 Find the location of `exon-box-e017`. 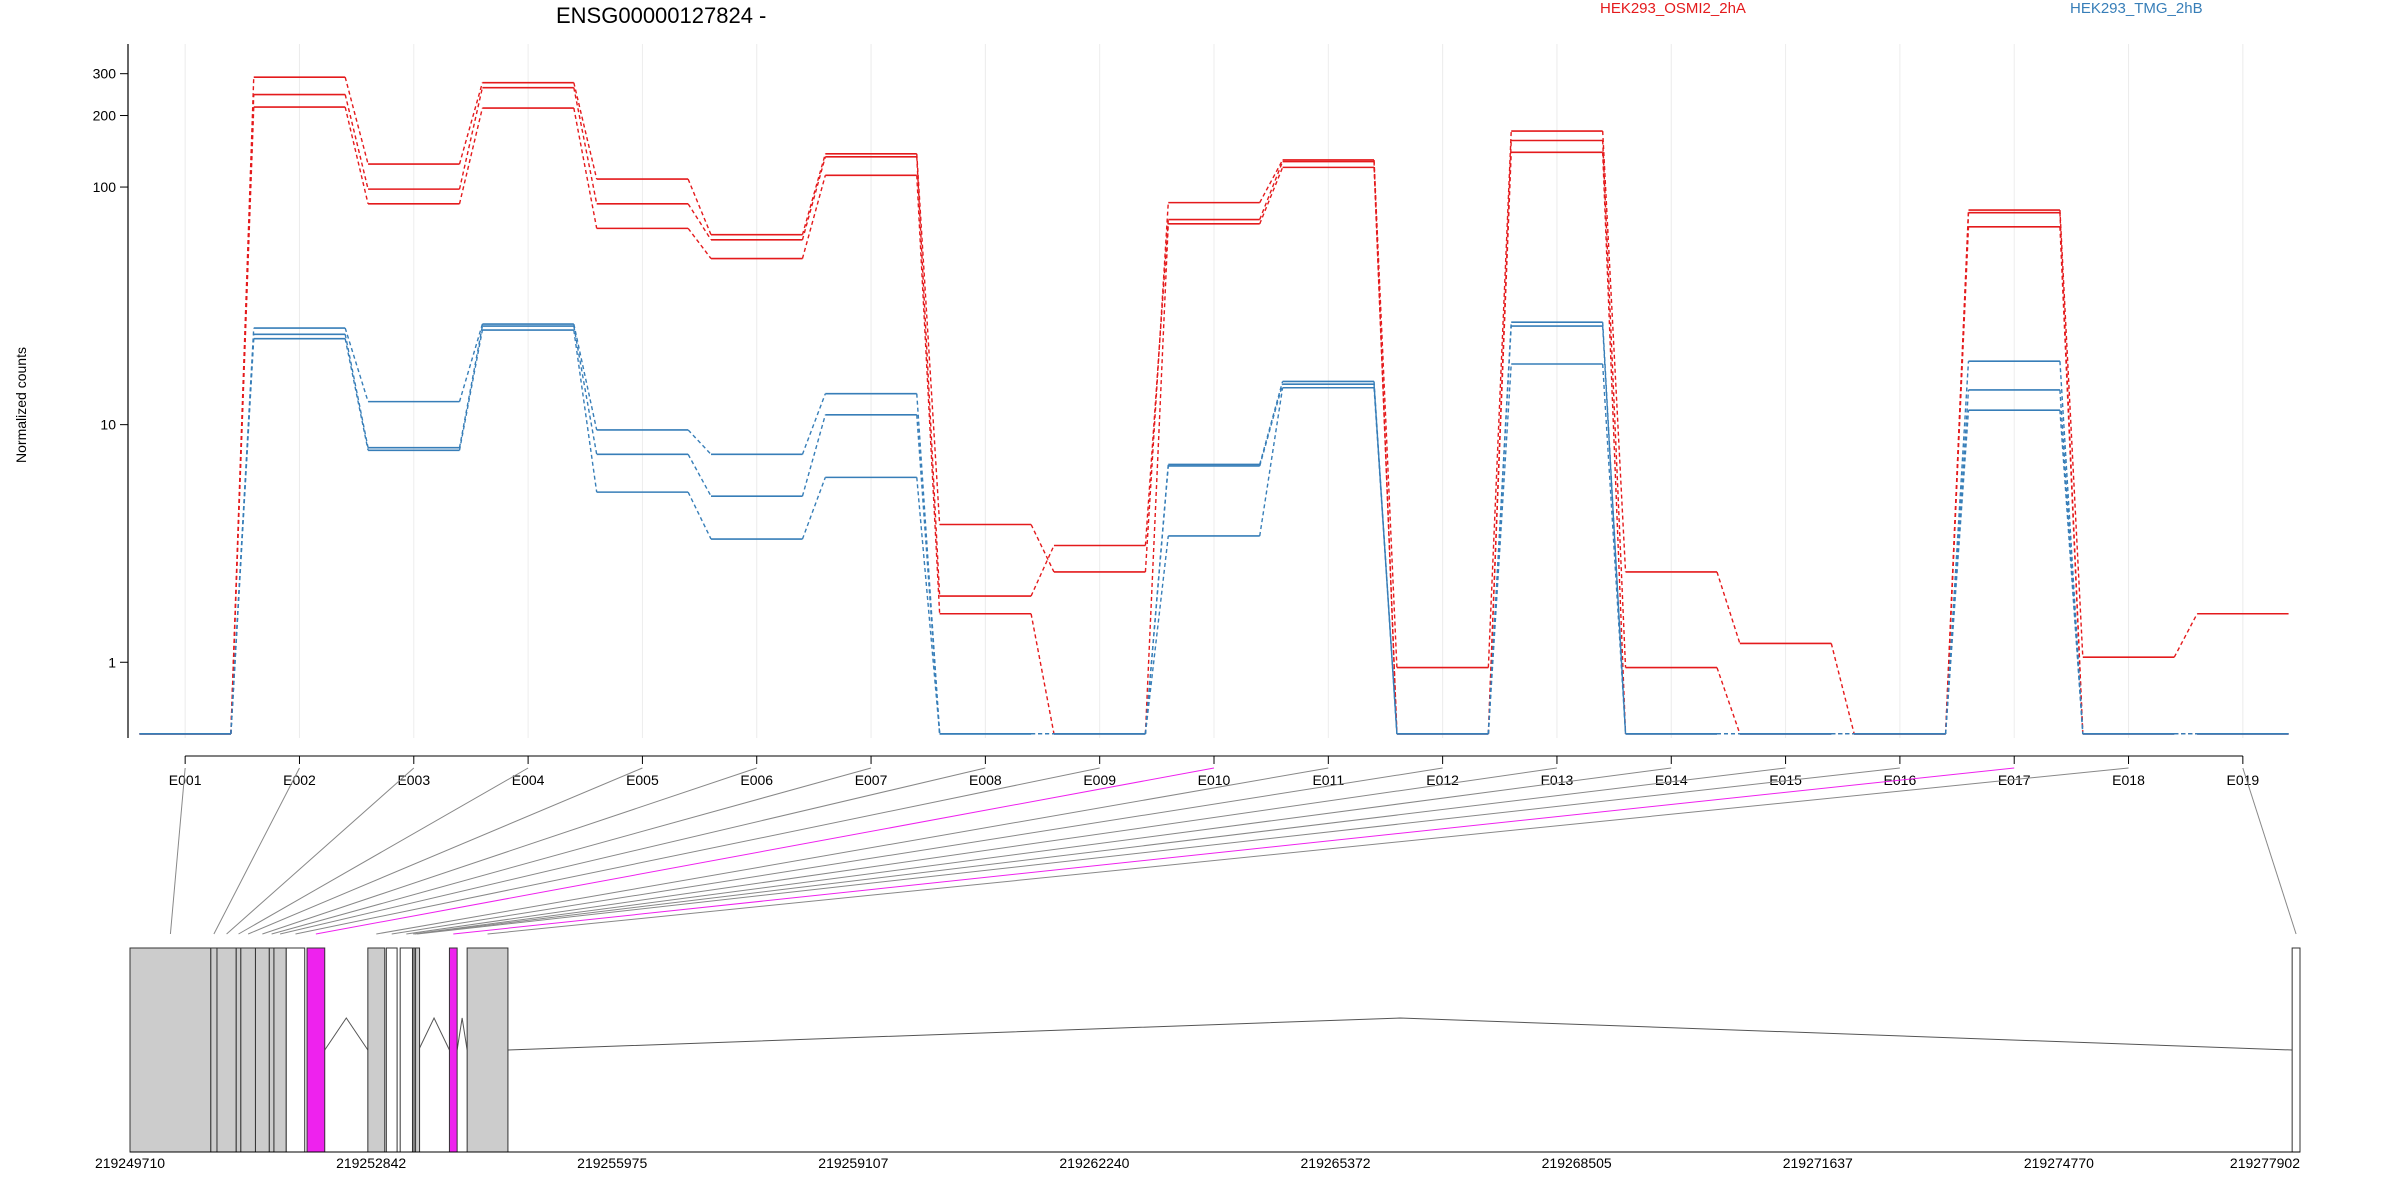

exon-box-e017 is located at coordinates (453, 1050).